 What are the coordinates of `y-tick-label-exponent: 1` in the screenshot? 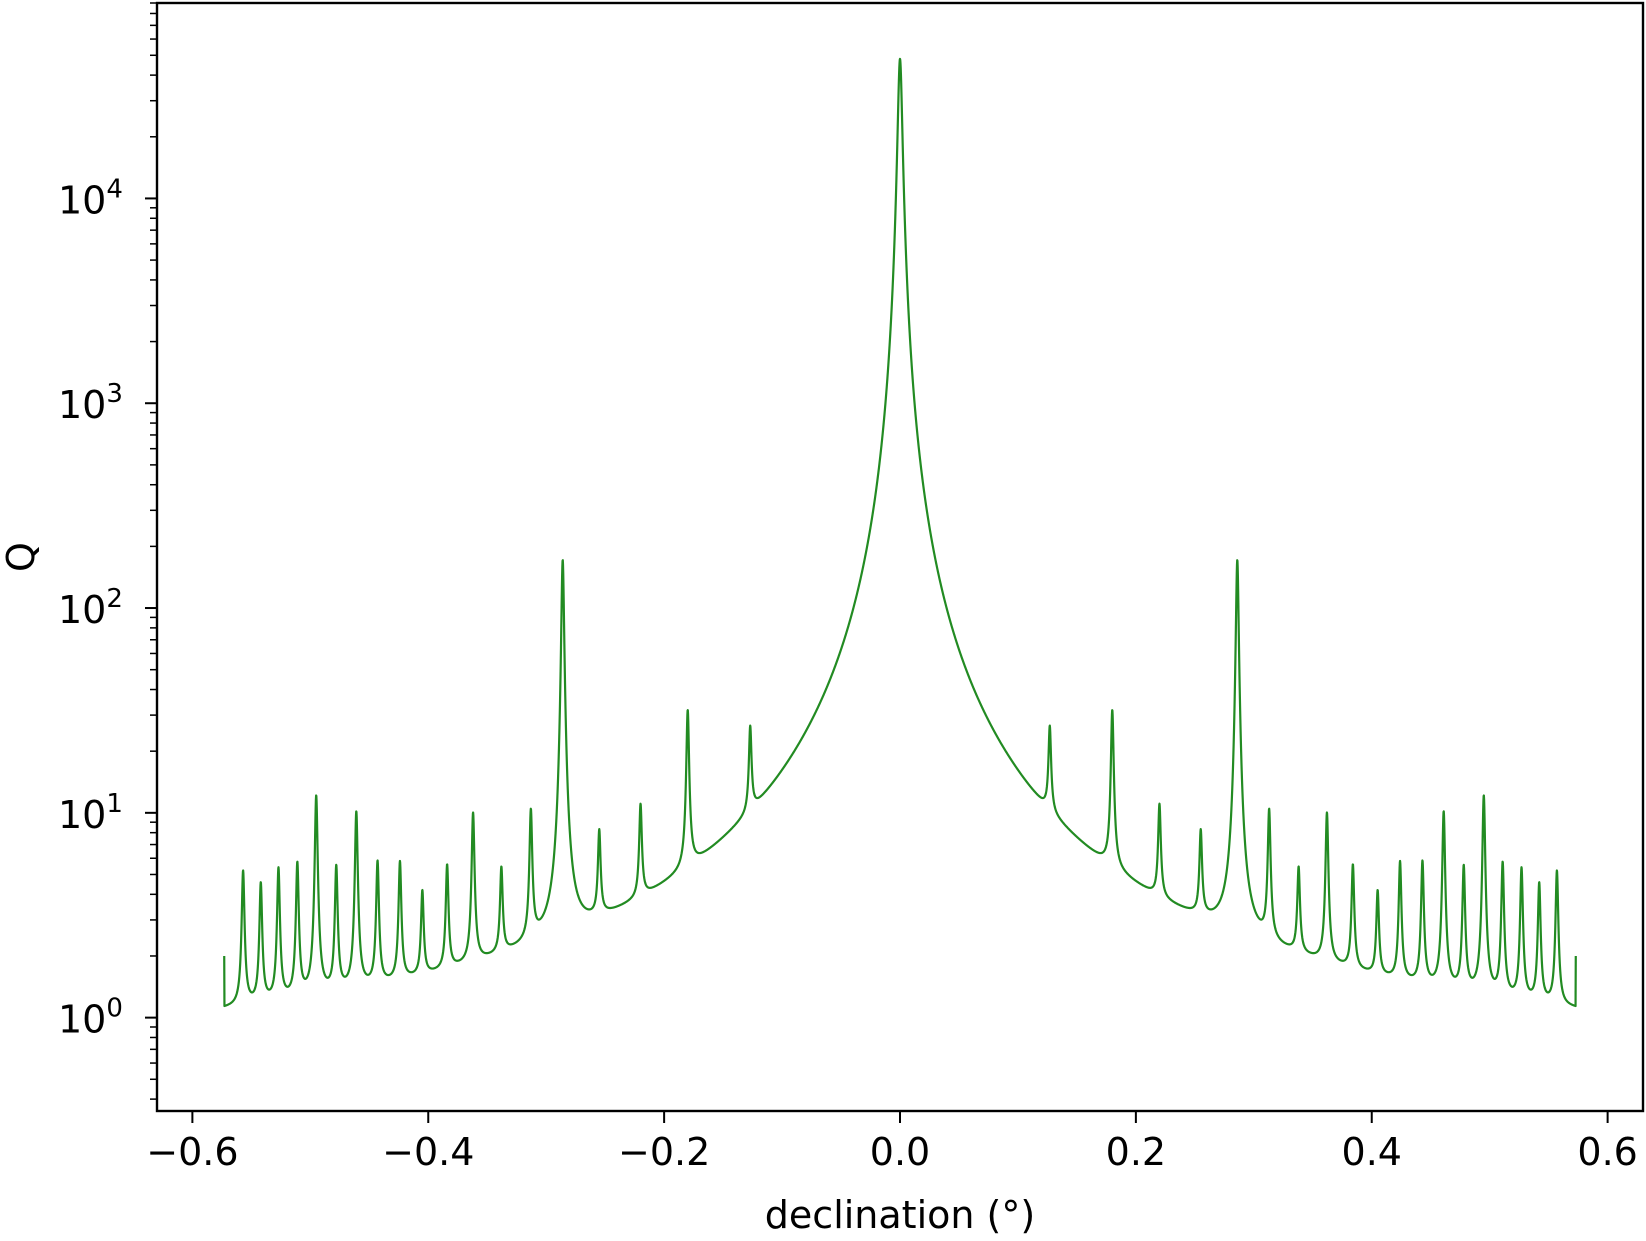 It's located at (114, 804).